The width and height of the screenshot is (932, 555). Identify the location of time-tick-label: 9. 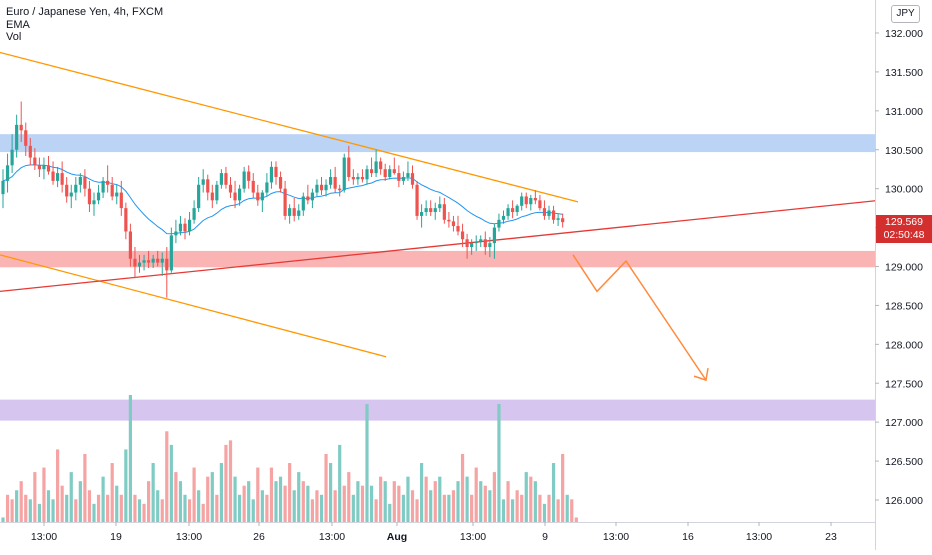
(545, 537).